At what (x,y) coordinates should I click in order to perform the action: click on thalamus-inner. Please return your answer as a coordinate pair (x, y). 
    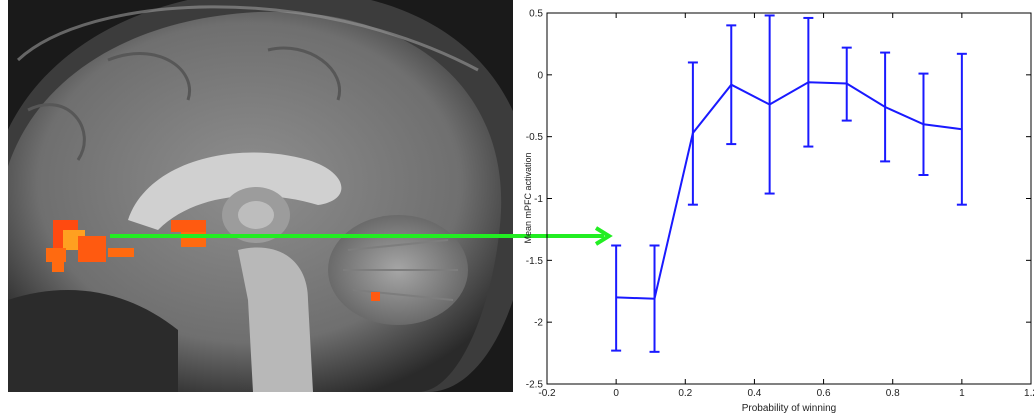
    Looking at the image, I should click on (256, 215).